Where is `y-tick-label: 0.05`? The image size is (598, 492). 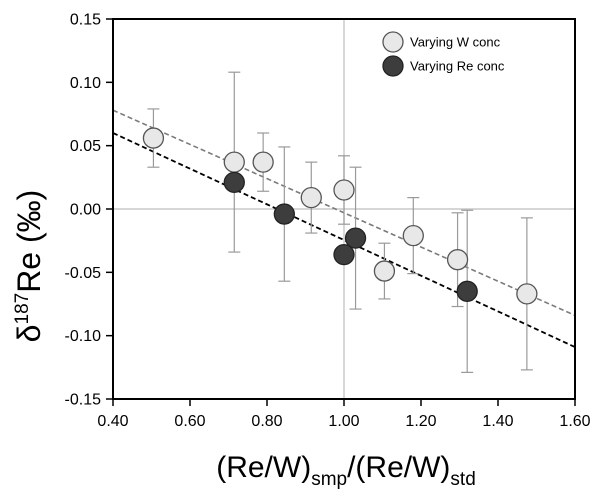
y-tick-label: 0.05 is located at coordinates (85, 146).